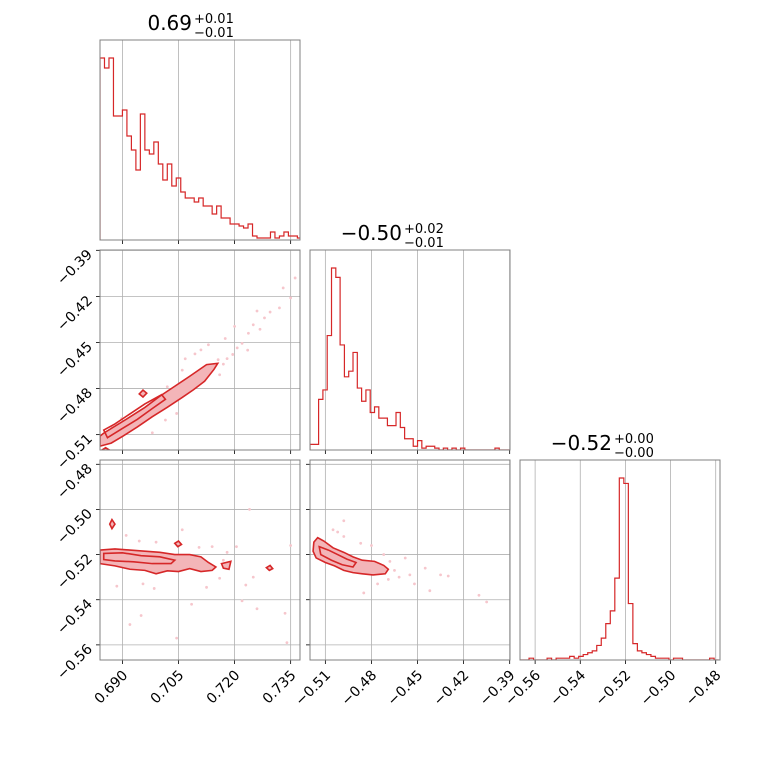 The width and height of the screenshot is (760, 760). What do you see at coordinates (280, 688) in the screenshot?
I see `x-tick-label: 0.735` at bounding box center [280, 688].